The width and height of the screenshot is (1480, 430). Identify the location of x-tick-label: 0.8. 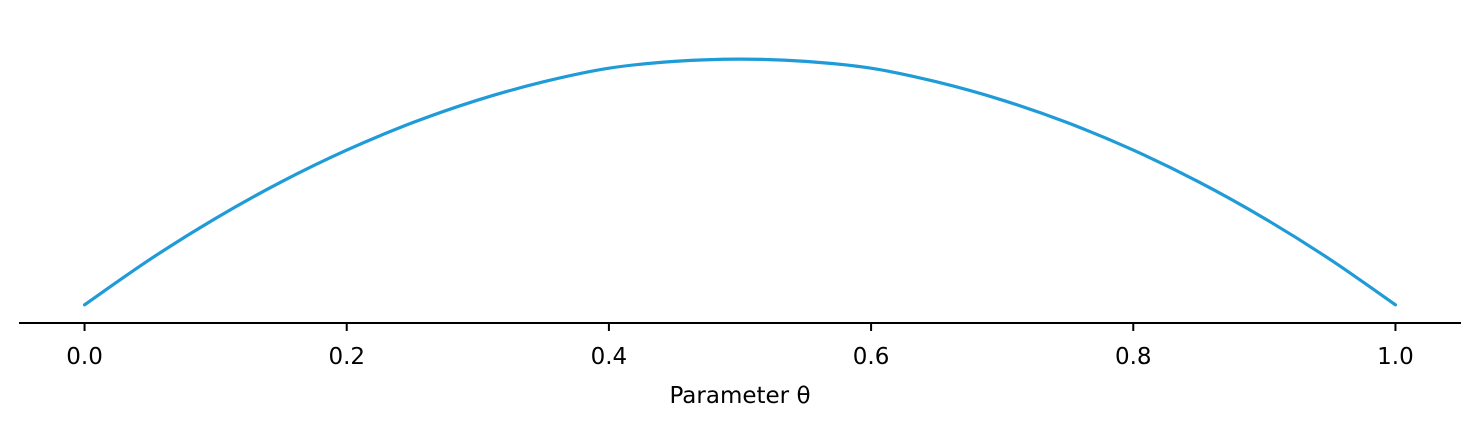
(1133, 357).